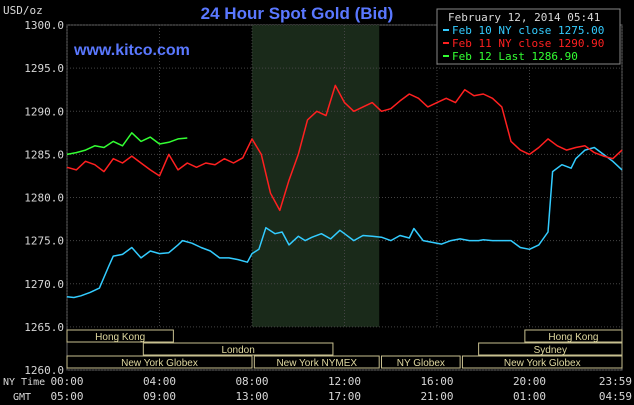 The width and height of the screenshot is (634, 405). What do you see at coordinates (615, 381) in the screenshot?
I see `x-tick-label-ny: 23:59` at bounding box center [615, 381].